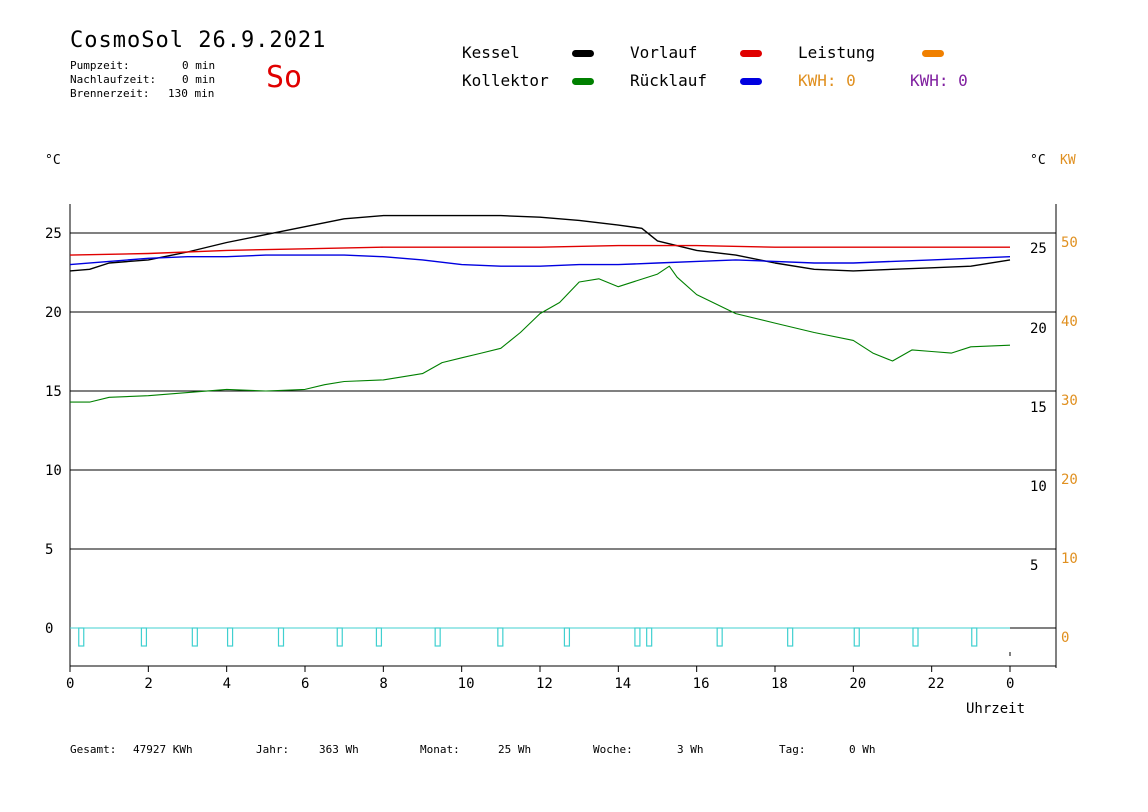 The height and width of the screenshot is (812, 1148). Describe the element at coordinates (110, 93) in the screenshot. I see `stat-brennerzeit-label: Brennerzeit:` at that location.